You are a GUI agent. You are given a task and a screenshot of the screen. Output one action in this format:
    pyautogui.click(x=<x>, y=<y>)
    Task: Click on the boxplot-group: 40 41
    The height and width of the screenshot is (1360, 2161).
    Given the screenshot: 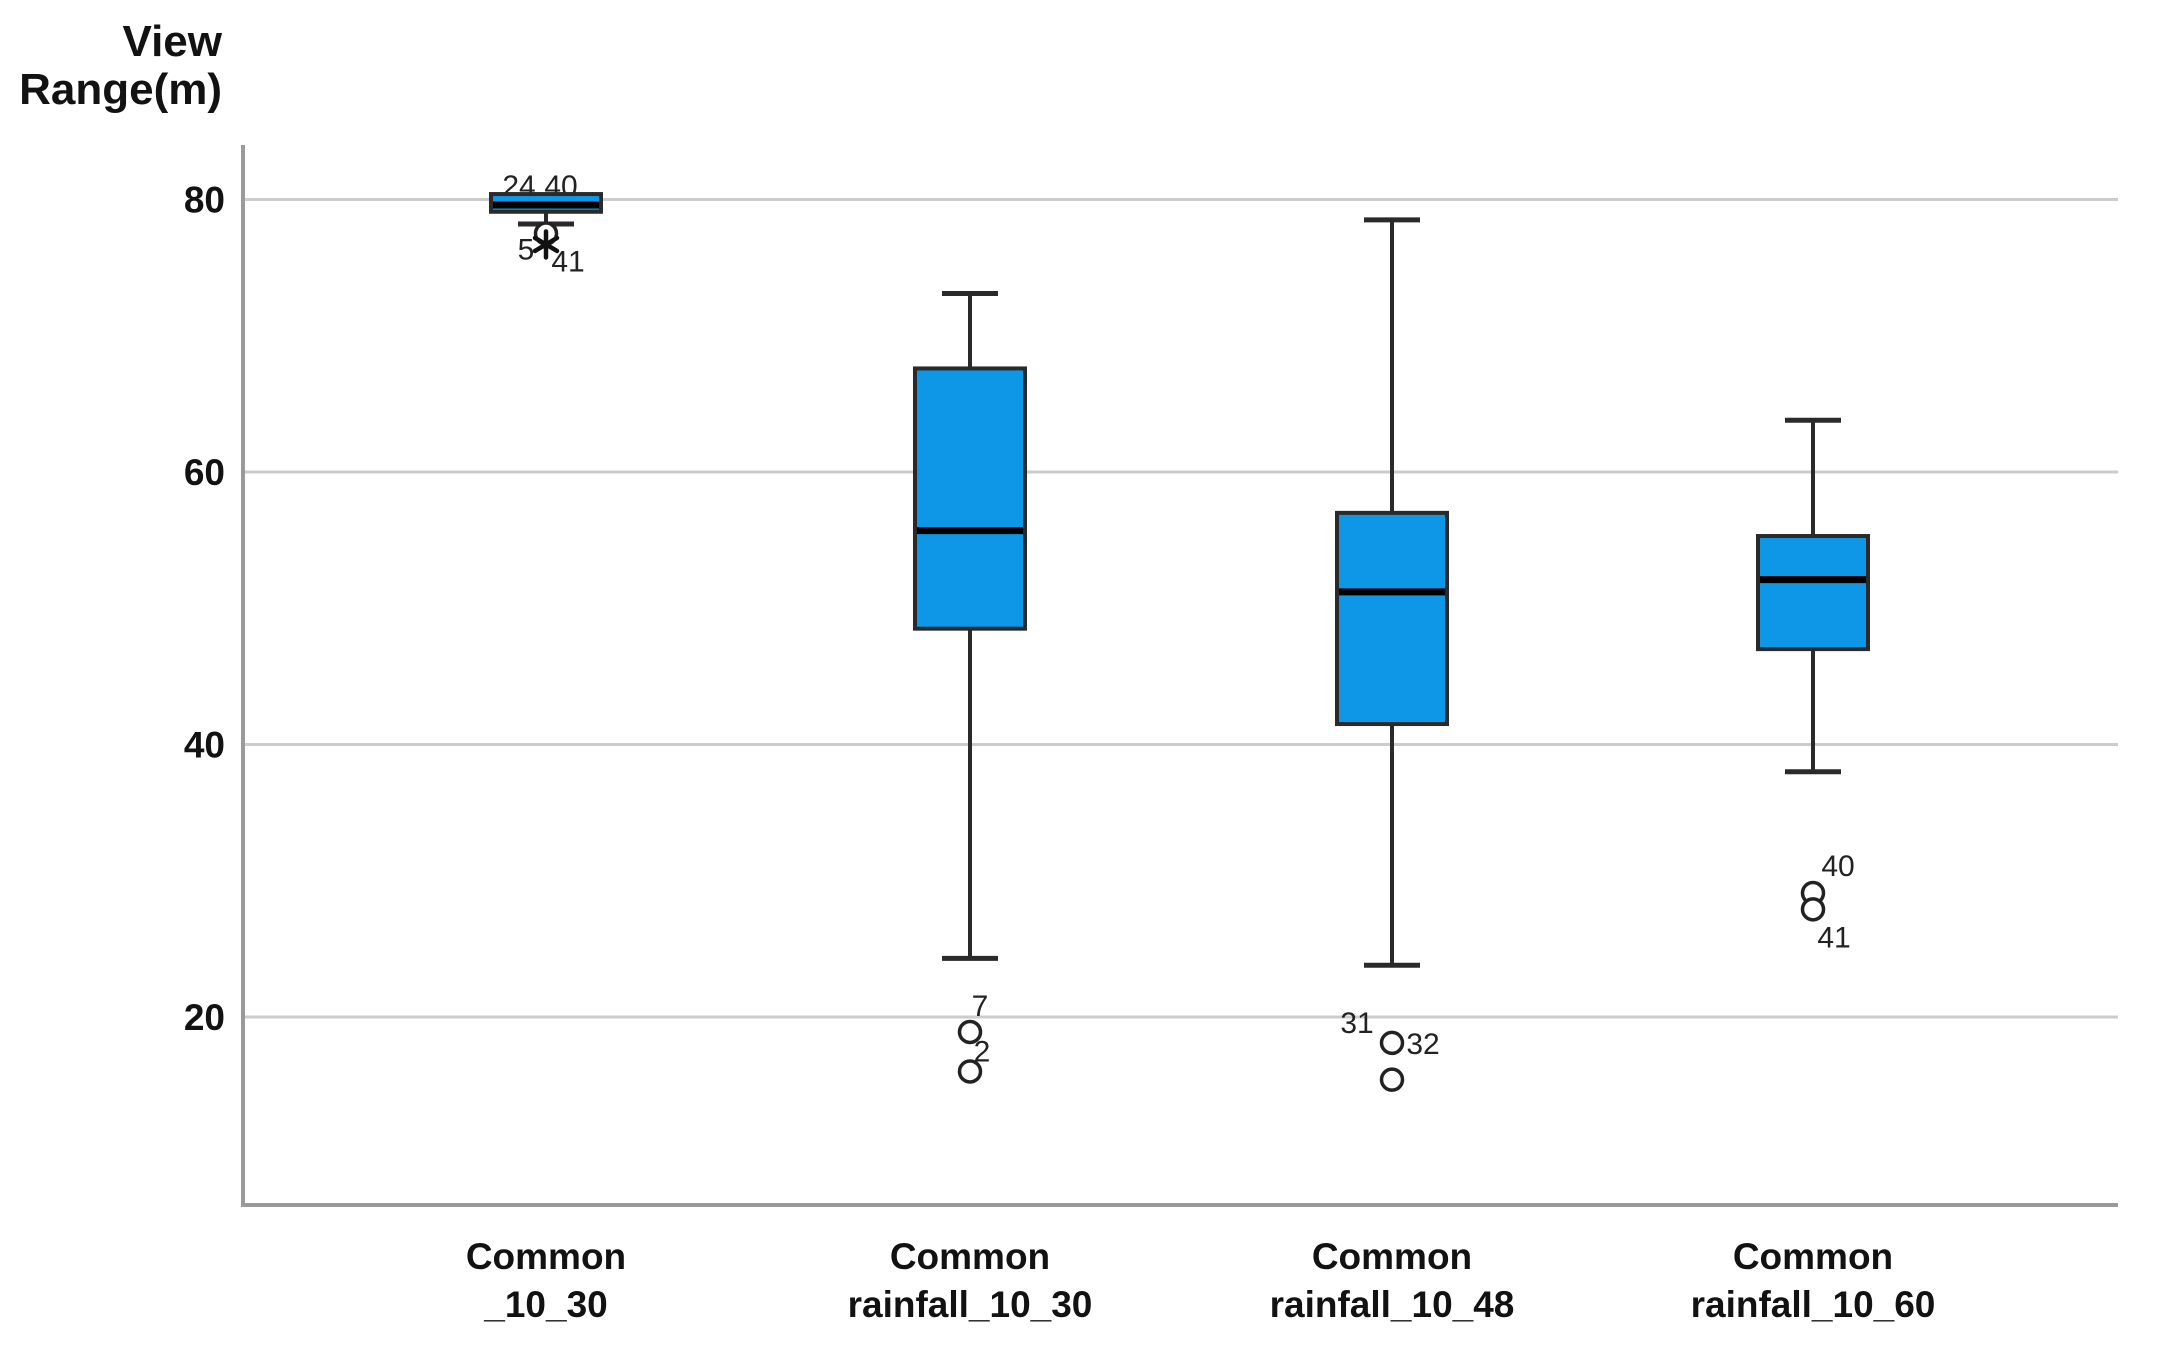 What is the action you would take?
    pyautogui.click(x=1813, y=685)
    